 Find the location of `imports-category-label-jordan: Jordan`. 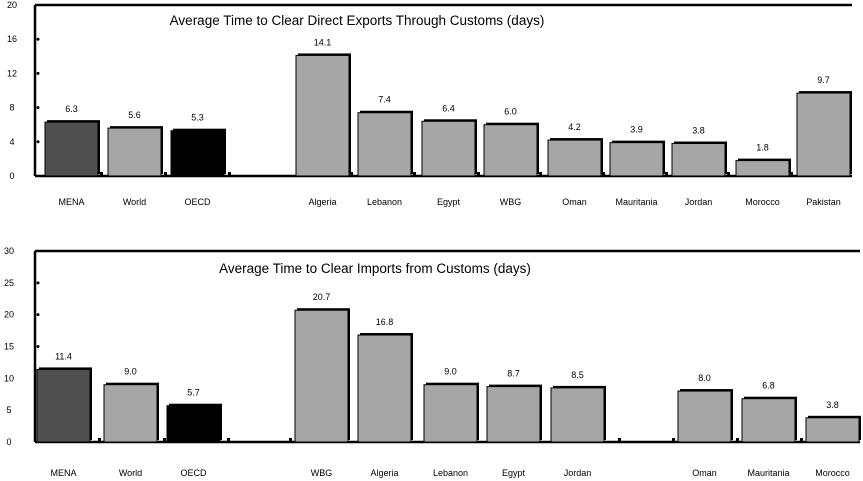

imports-category-label-jordan: Jordan is located at coordinates (578, 473).